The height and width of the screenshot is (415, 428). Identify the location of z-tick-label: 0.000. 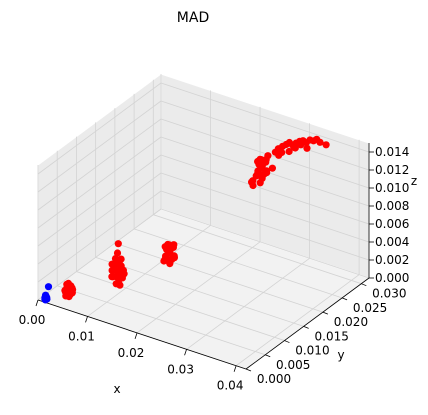
(392, 278).